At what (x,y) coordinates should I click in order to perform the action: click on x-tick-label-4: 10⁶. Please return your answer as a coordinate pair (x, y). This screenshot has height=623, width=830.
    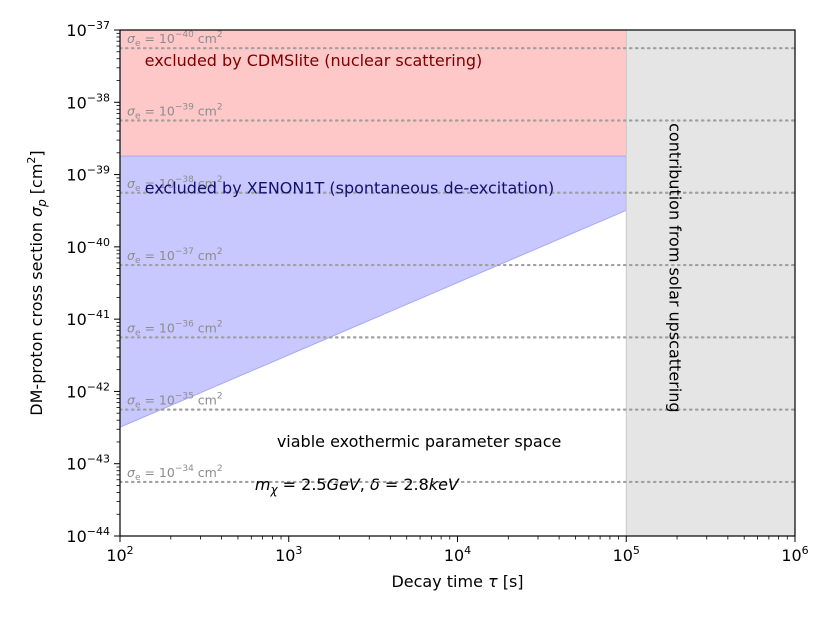
    Looking at the image, I should click on (794, 554).